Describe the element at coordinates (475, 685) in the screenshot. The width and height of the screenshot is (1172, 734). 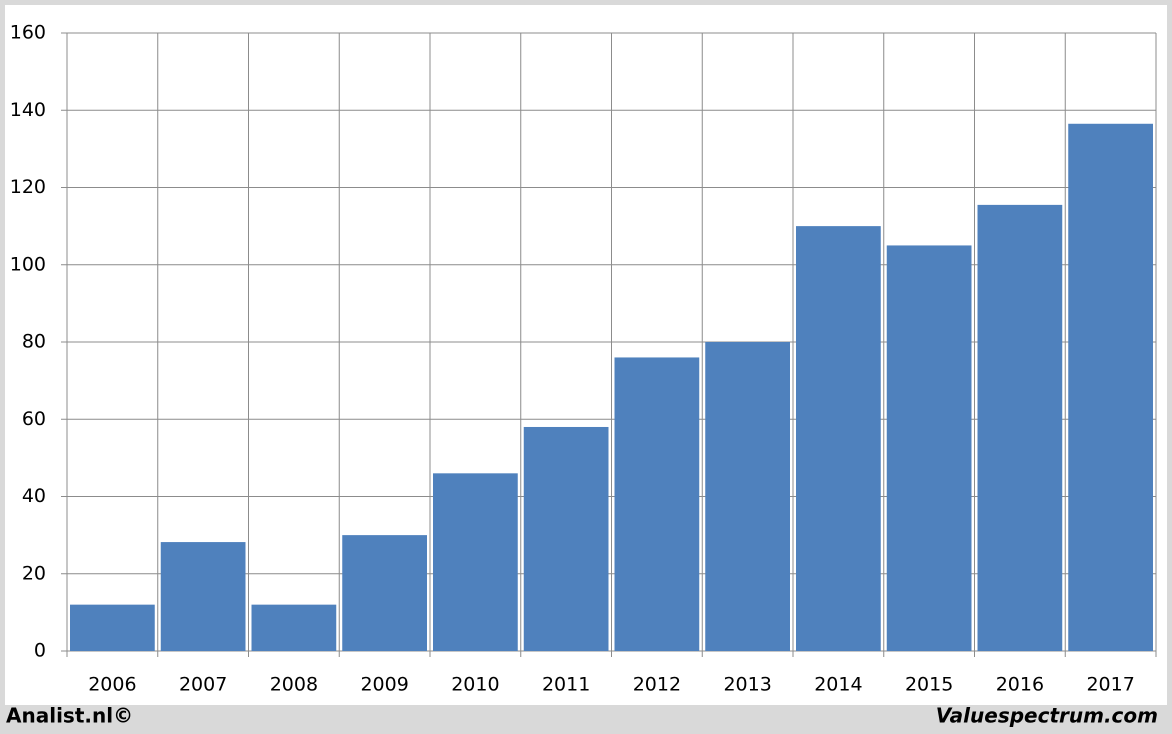
I see `x-tick-label: 2010` at that location.